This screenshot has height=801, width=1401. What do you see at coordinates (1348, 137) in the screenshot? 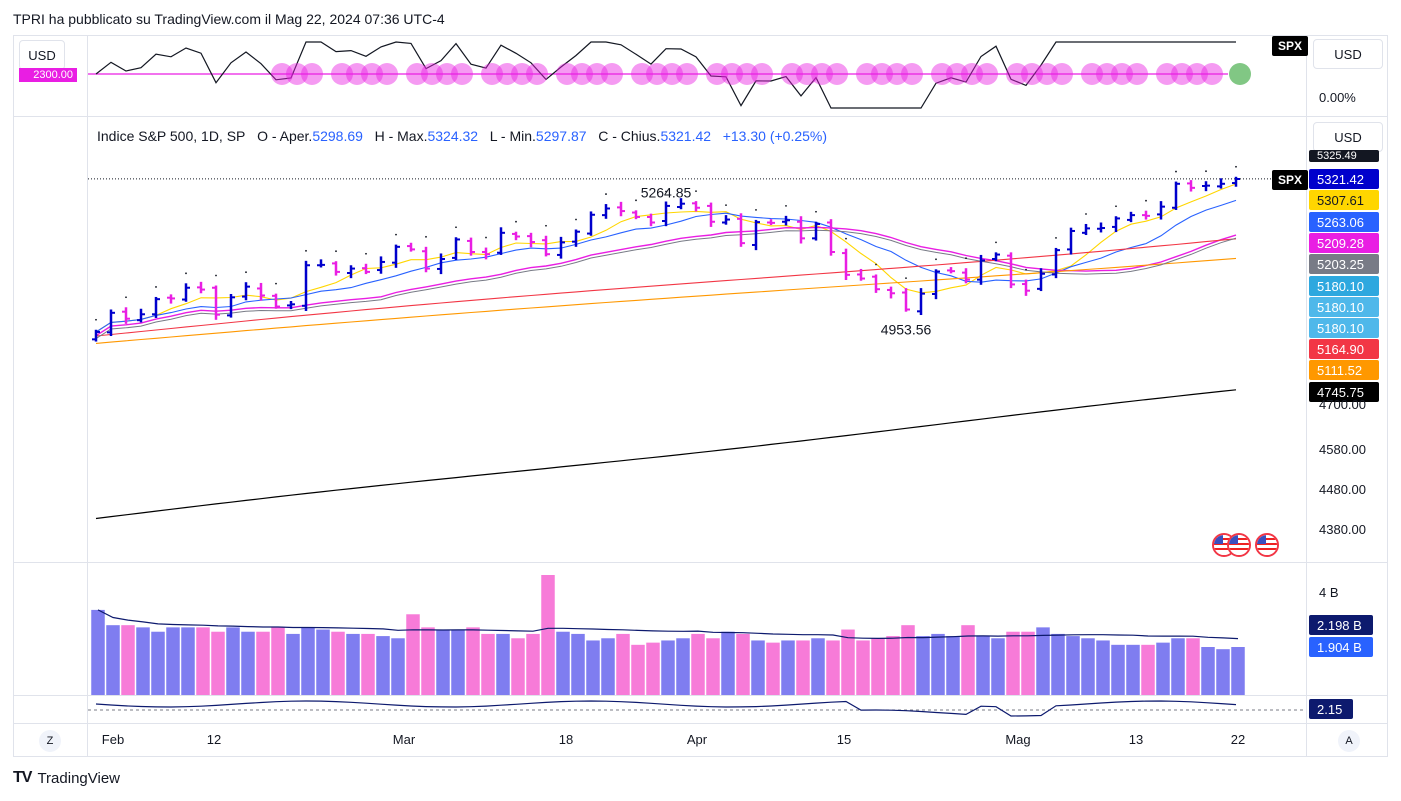
I see `main-currency-button: USD` at bounding box center [1348, 137].